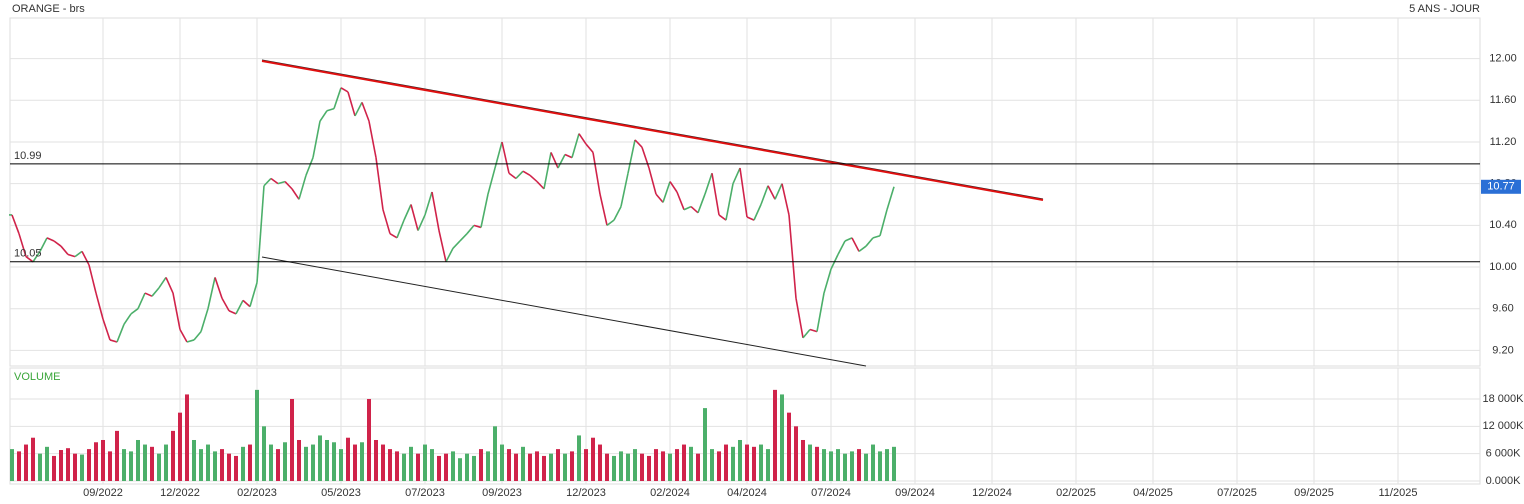 The width and height of the screenshot is (1524, 504). Describe the element at coordinates (1503, 225) in the screenshot. I see `y-tick-label: 10.40` at that location.